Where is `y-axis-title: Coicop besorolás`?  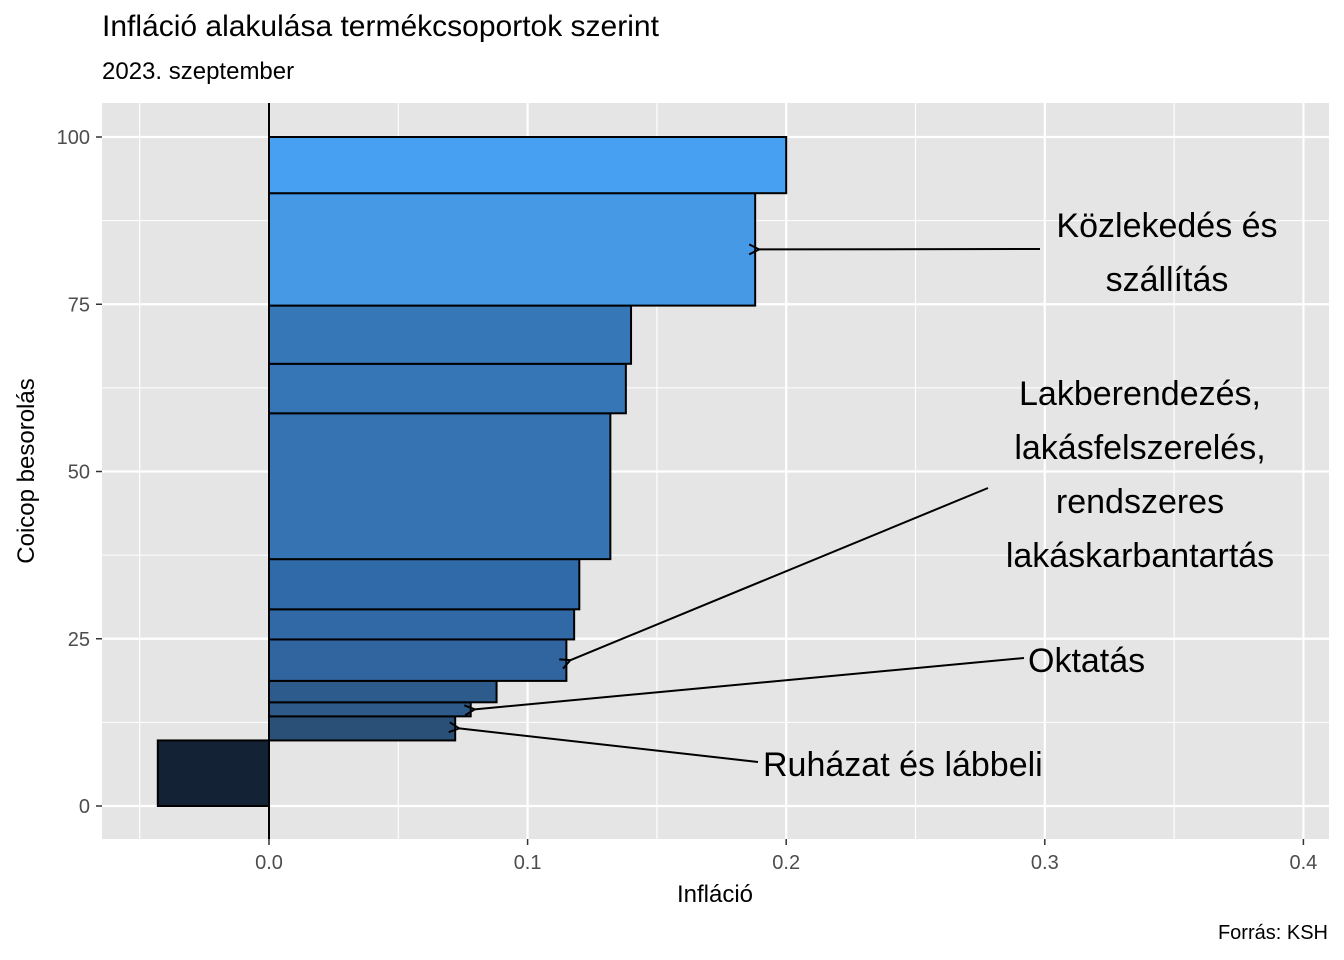
y-axis-title: Coicop besorolás is located at coordinates (26, 470).